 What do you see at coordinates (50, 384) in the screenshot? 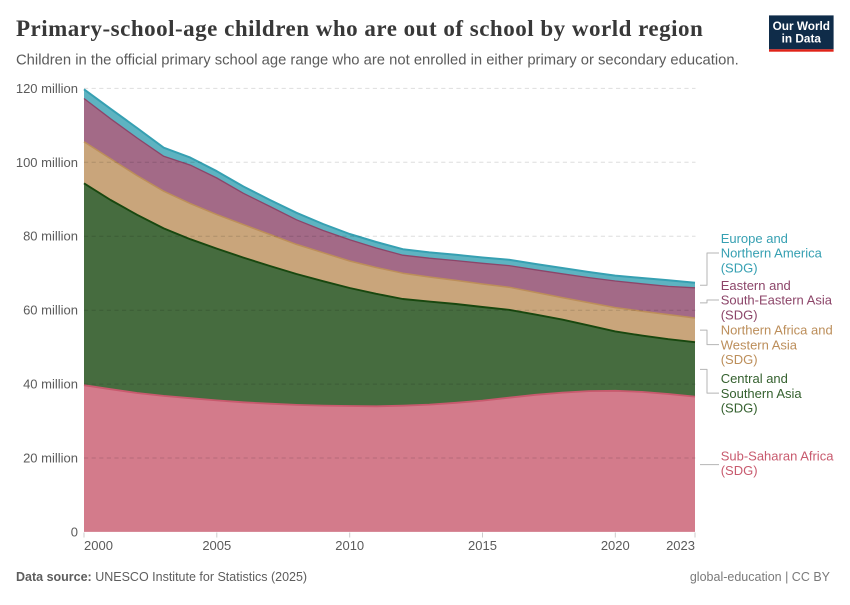
I see `svg-text: 40 million` at bounding box center [50, 384].